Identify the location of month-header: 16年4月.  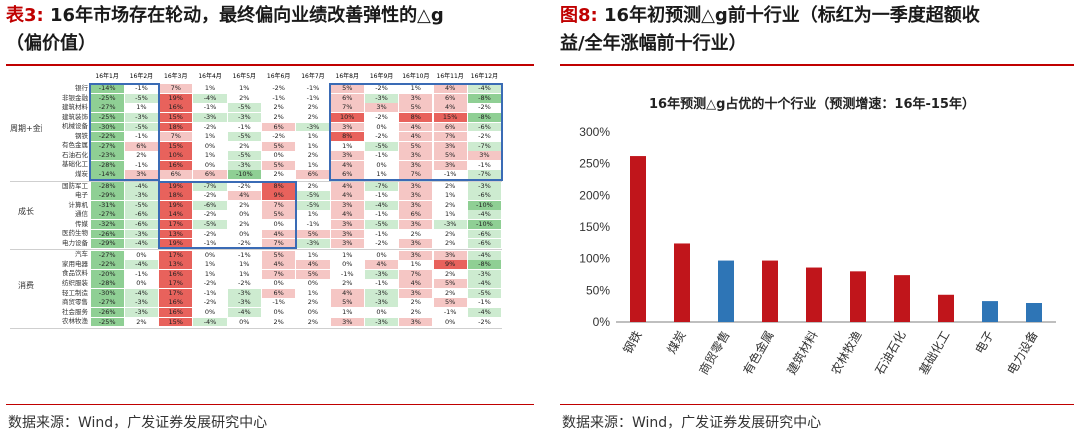
(210, 76).